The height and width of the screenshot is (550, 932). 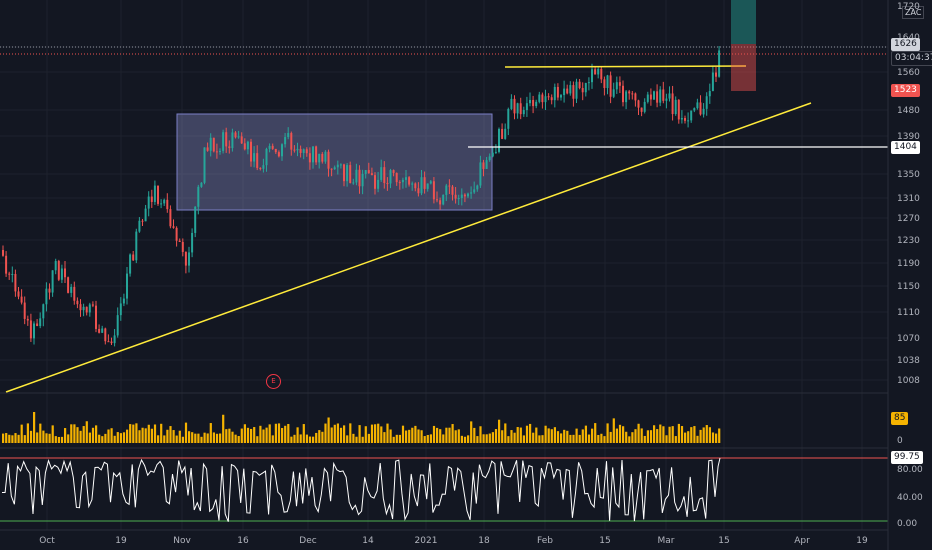 I want to click on time-tick: Oct, so click(x=47, y=541).